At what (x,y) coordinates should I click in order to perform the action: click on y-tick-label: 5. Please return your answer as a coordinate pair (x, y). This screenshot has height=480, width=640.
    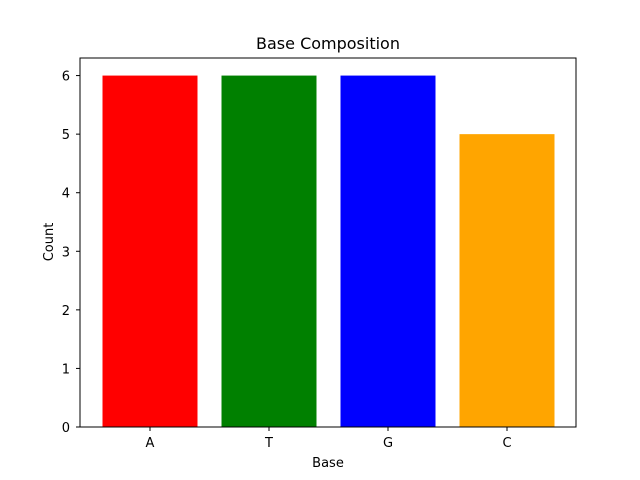
    Looking at the image, I should click on (66, 135).